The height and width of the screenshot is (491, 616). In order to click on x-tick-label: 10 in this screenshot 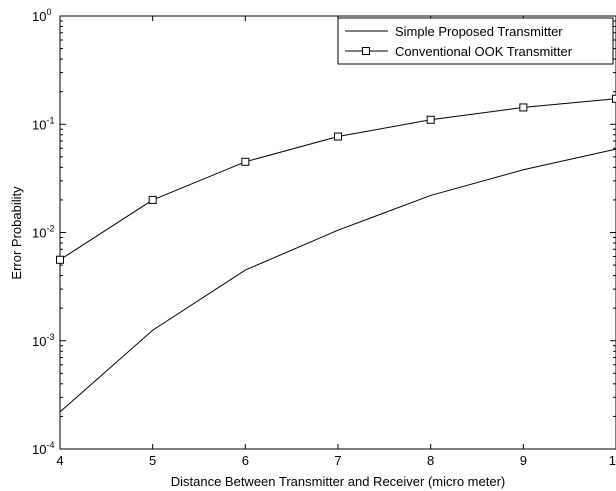, I will do `click(612, 460)`.